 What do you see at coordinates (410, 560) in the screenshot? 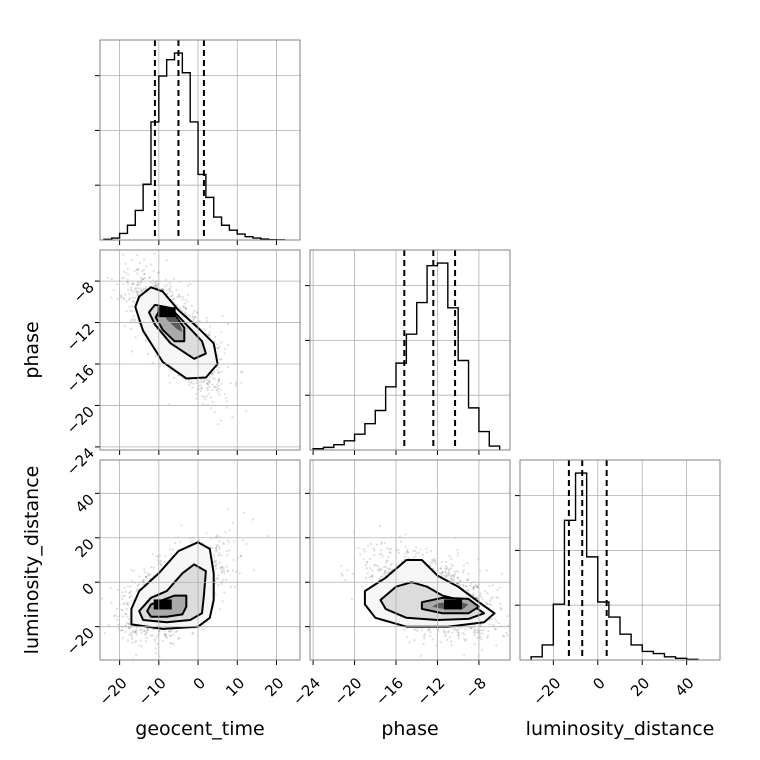
I see `scatter-panel-frame` at bounding box center [410, 560].